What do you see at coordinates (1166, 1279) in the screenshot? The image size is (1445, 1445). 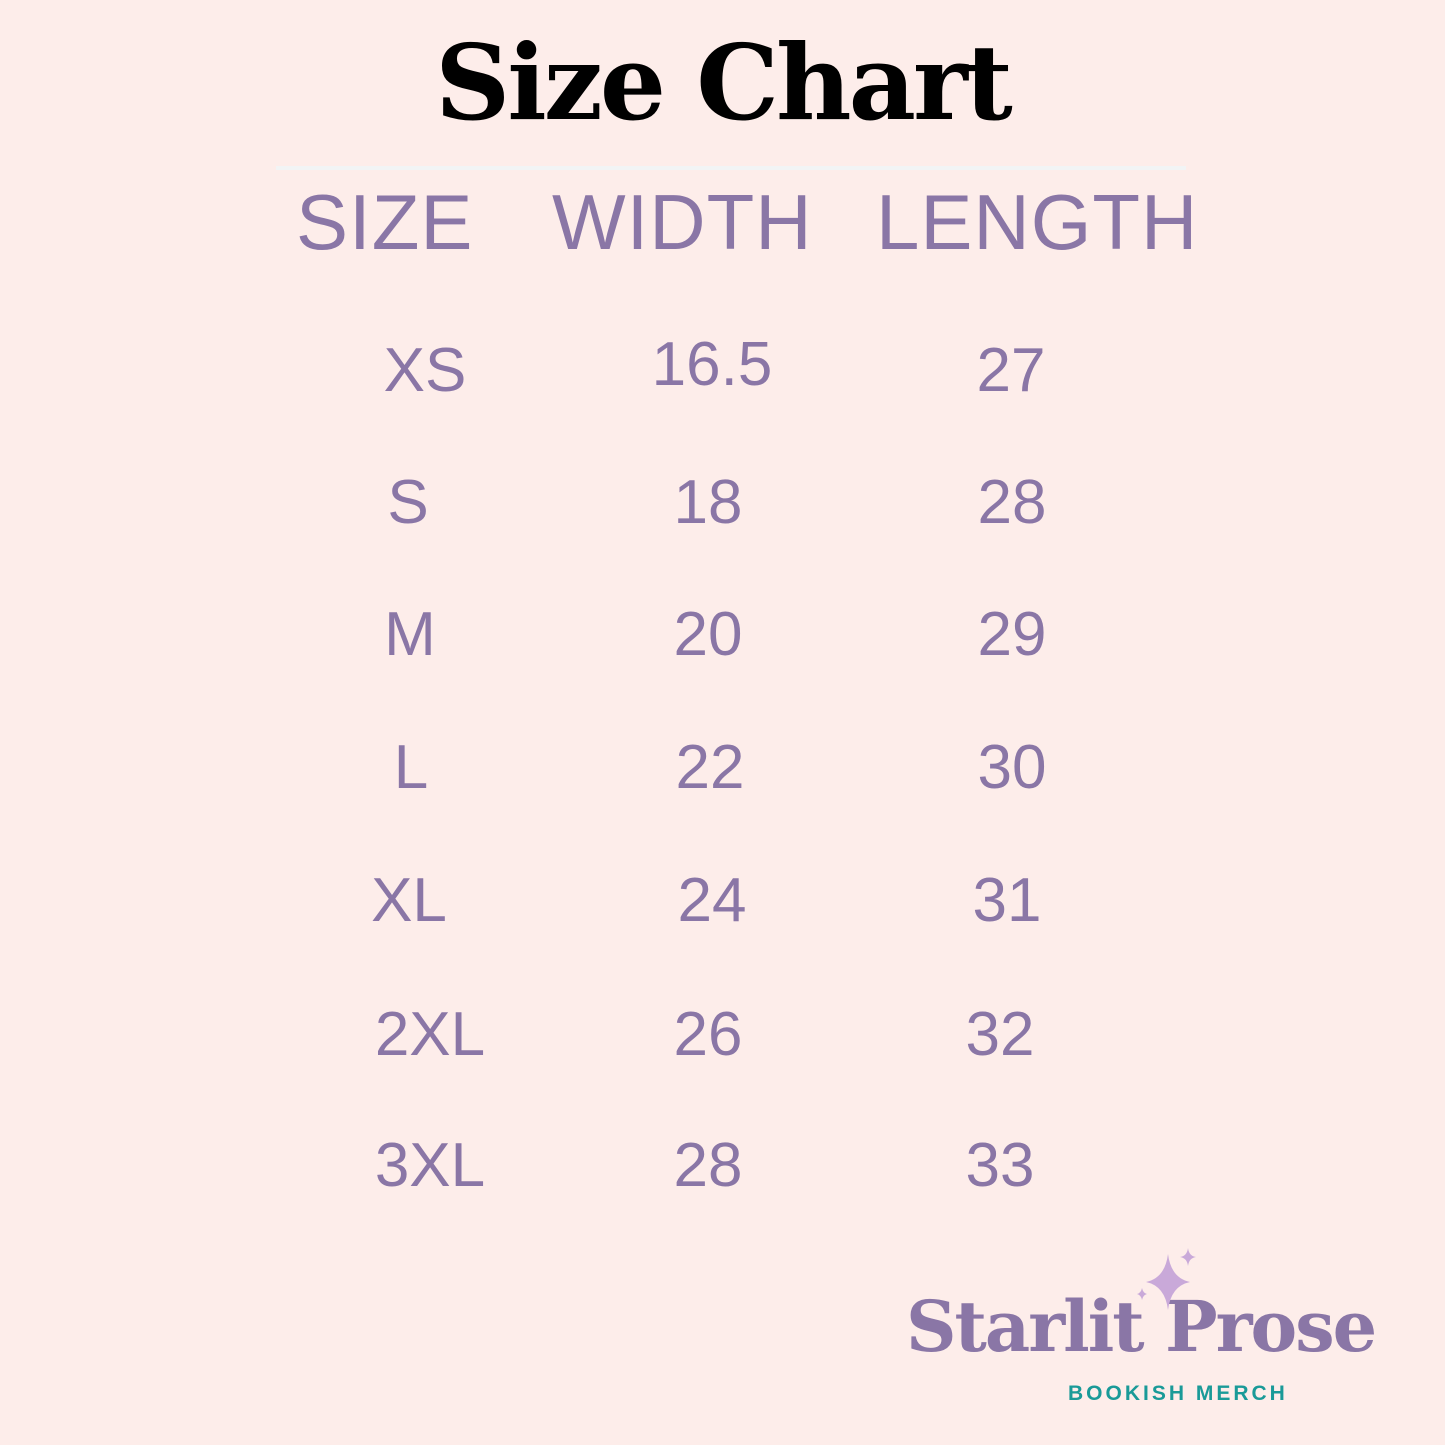 I see `sparkle-icon` at bounding box center [1166, 1279].